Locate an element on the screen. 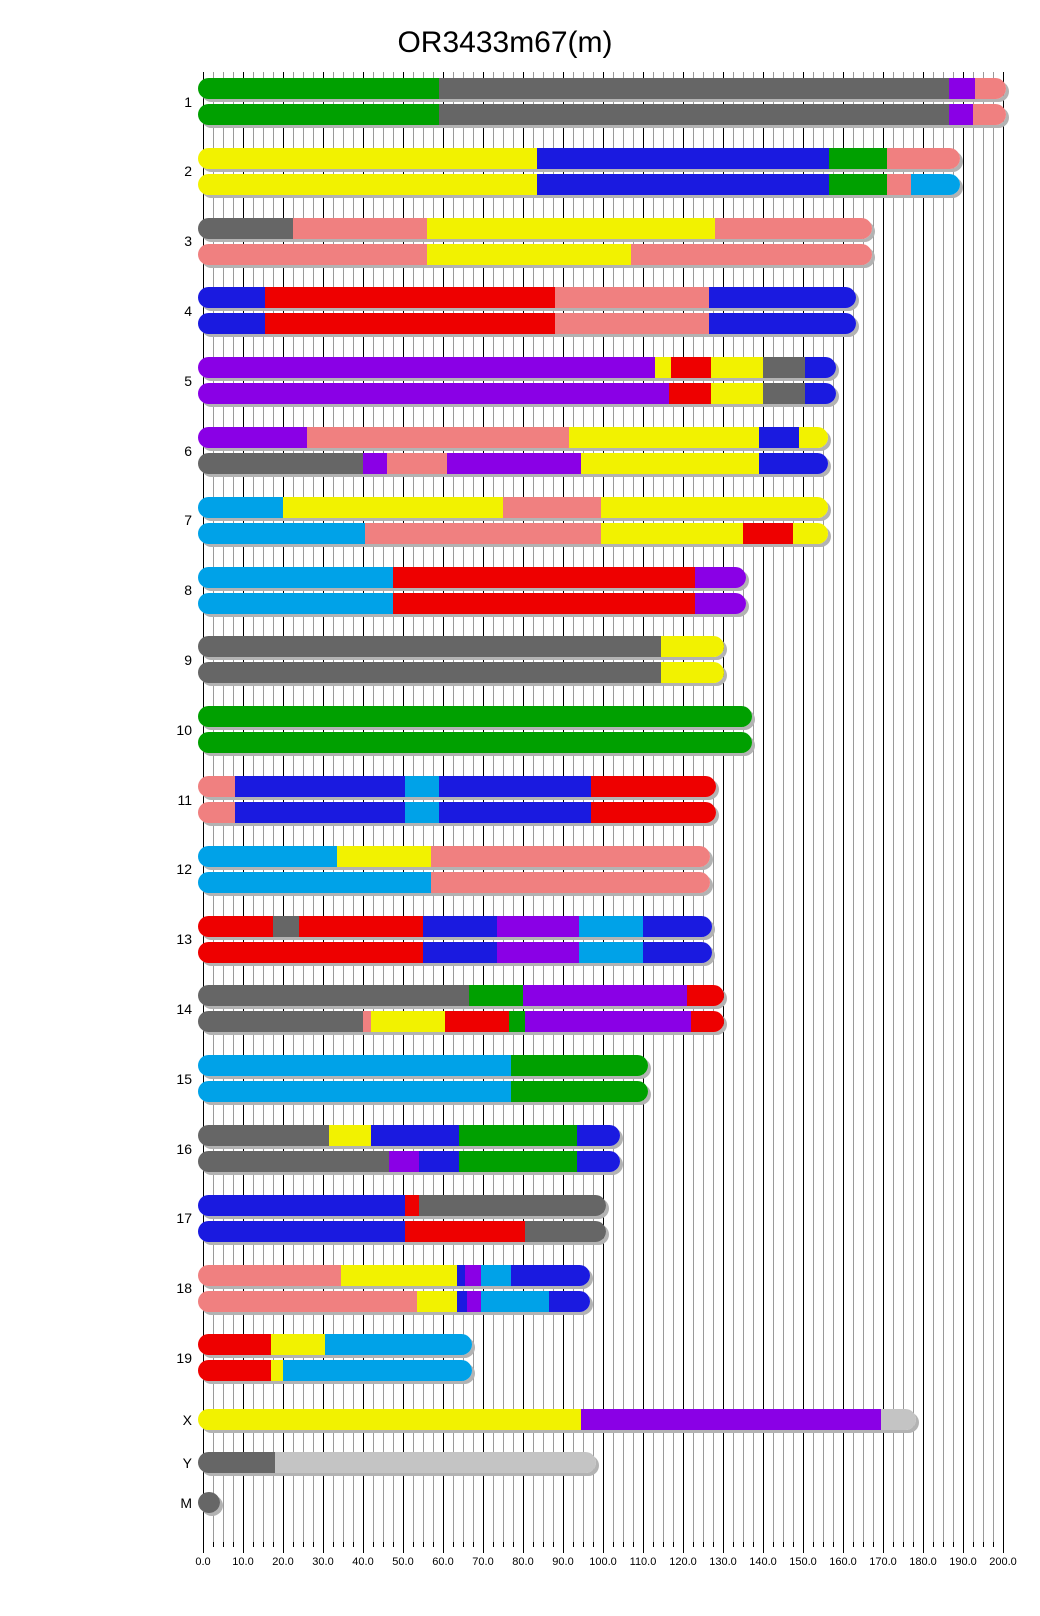  chromosome-label-10: 10 is located at coordinates (184, 729).